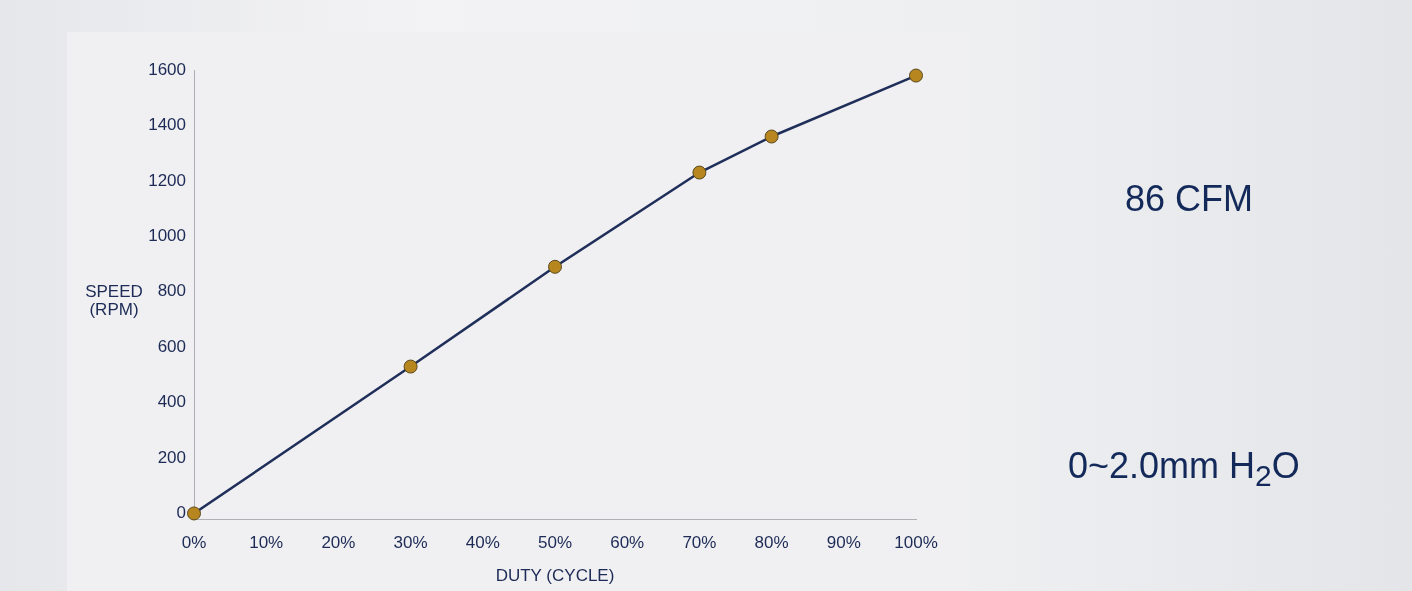  Describe the element at coordinates (771, 542) in the screenshot. I see `x-tick-label: 80%` at that location.